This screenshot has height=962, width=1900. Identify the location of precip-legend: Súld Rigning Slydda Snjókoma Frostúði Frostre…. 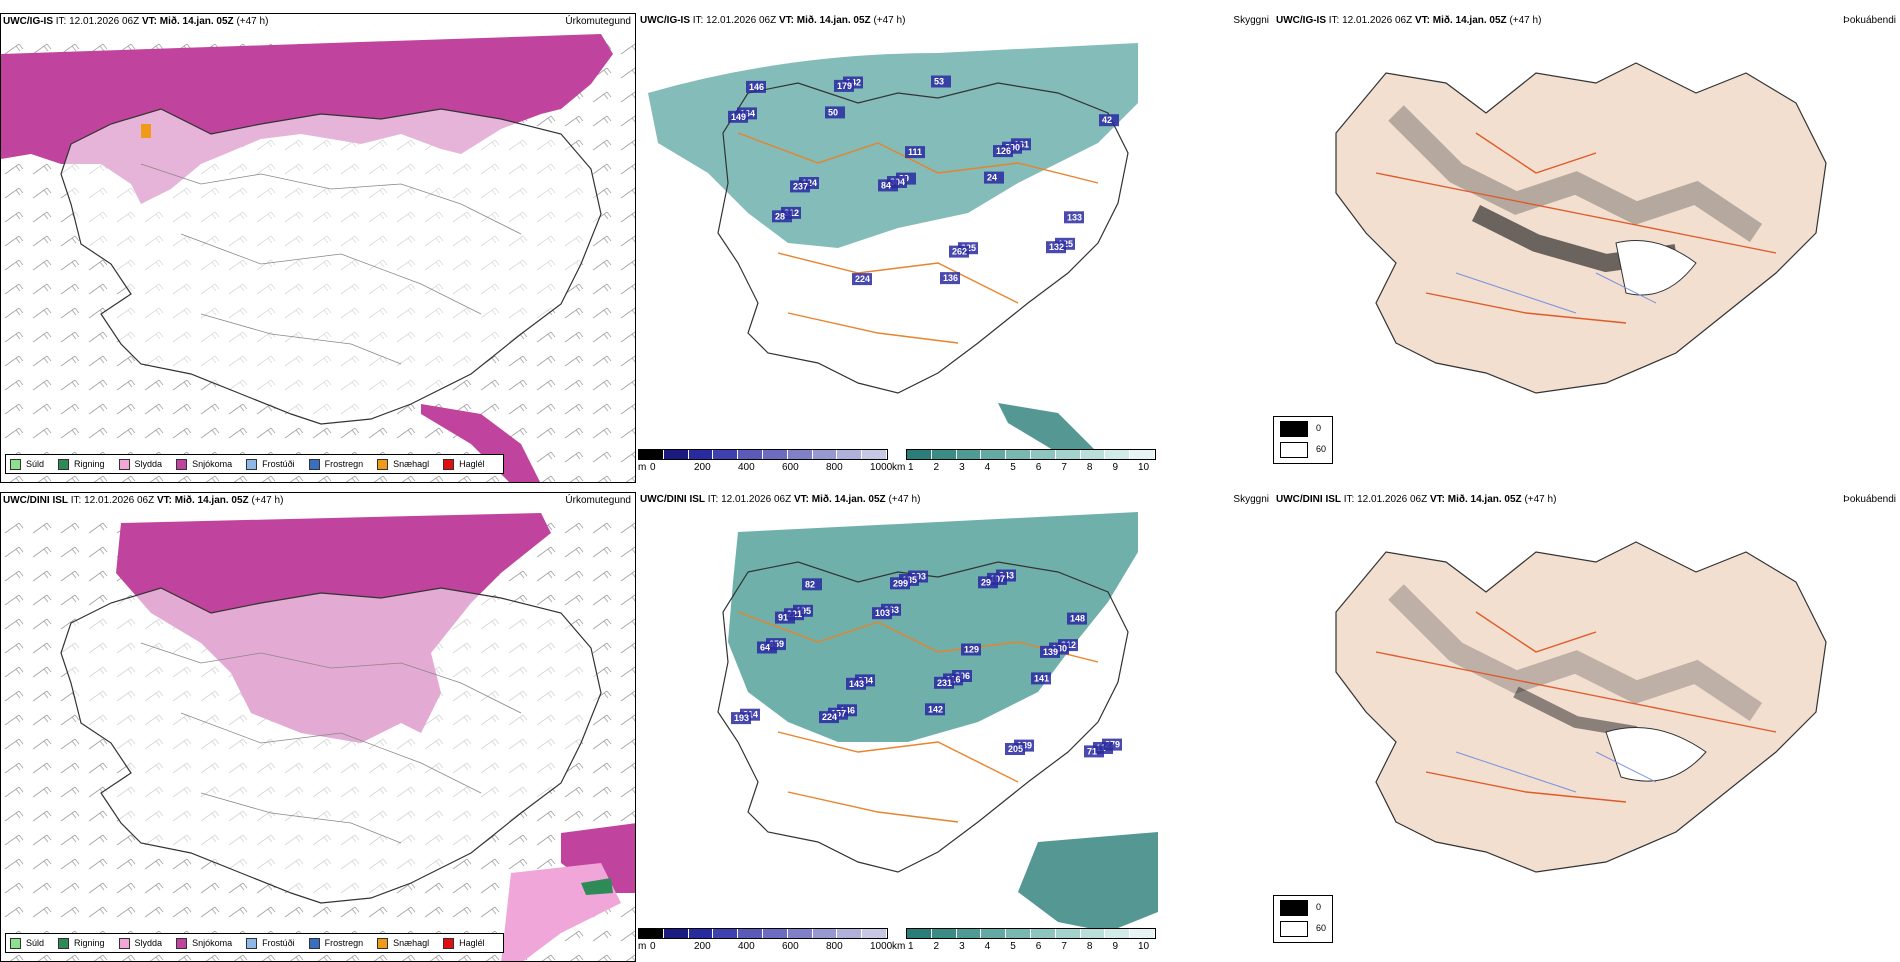
(254, 943).